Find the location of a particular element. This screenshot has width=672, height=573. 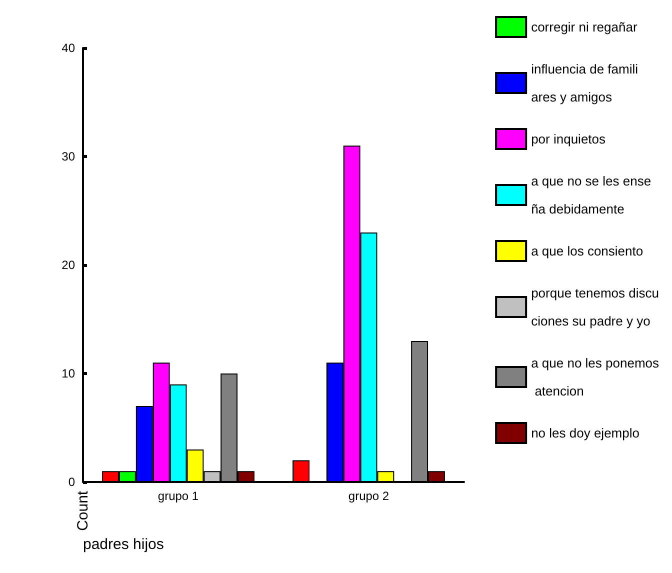

y-axis-title: Count is located at coordinates (83, 510).